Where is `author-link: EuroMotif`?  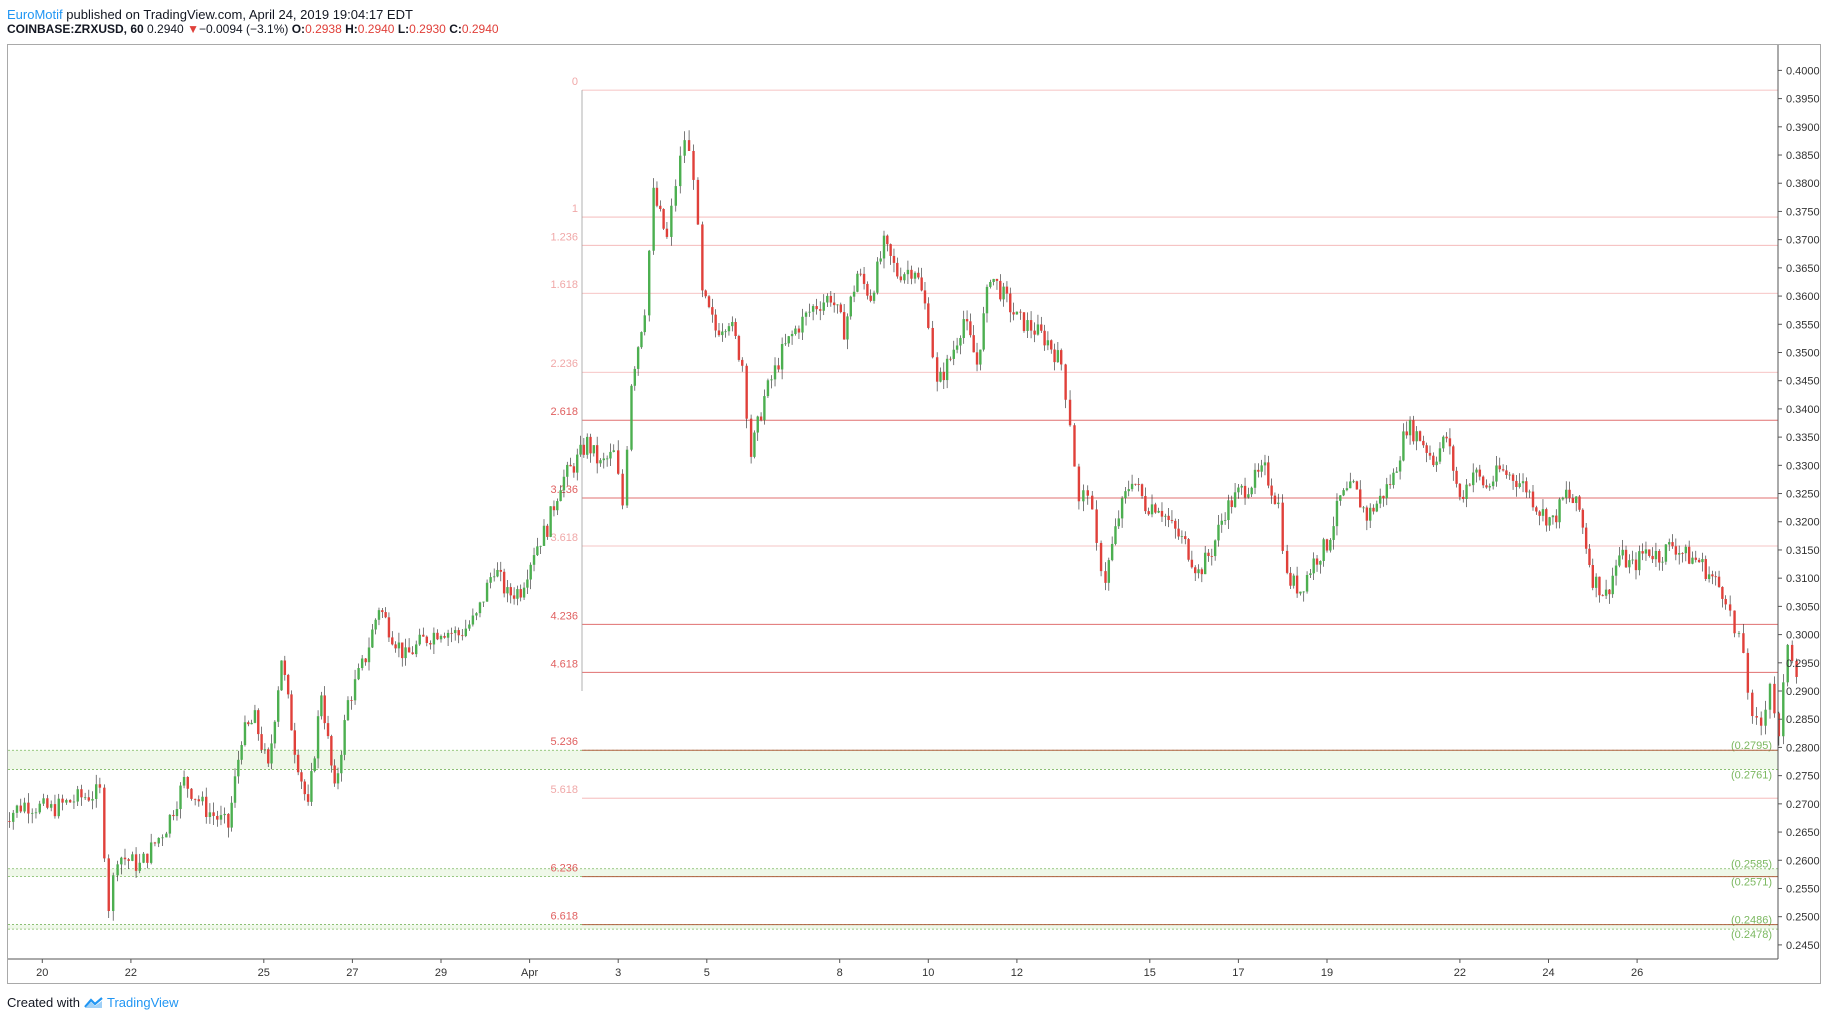 author-link: EuroMotif is located at coordinates (35, 14).